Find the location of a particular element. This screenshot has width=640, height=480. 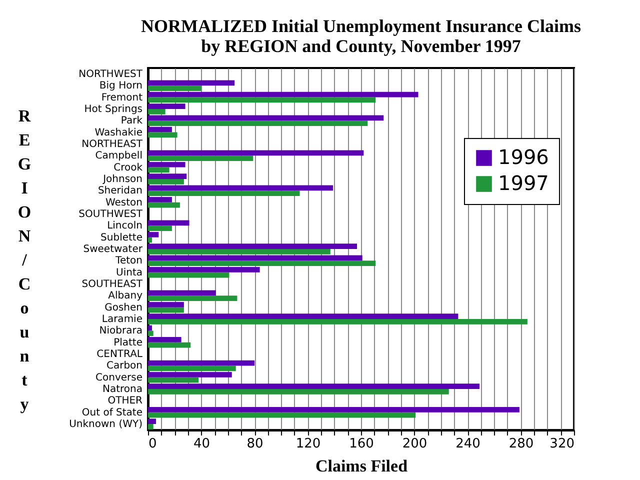

x-tick-label: 160 is located at coordinates (361, 444).